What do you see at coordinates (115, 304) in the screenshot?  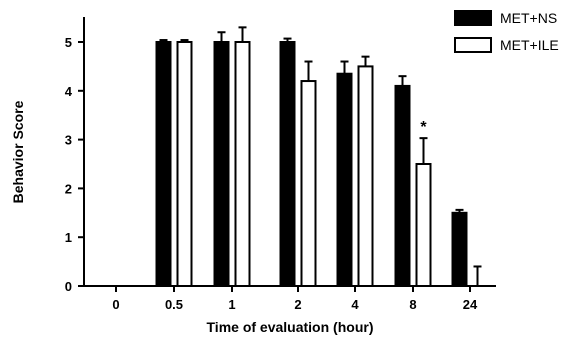 I see `x-tick-label-0: 0` at bounding box center [115, 304].